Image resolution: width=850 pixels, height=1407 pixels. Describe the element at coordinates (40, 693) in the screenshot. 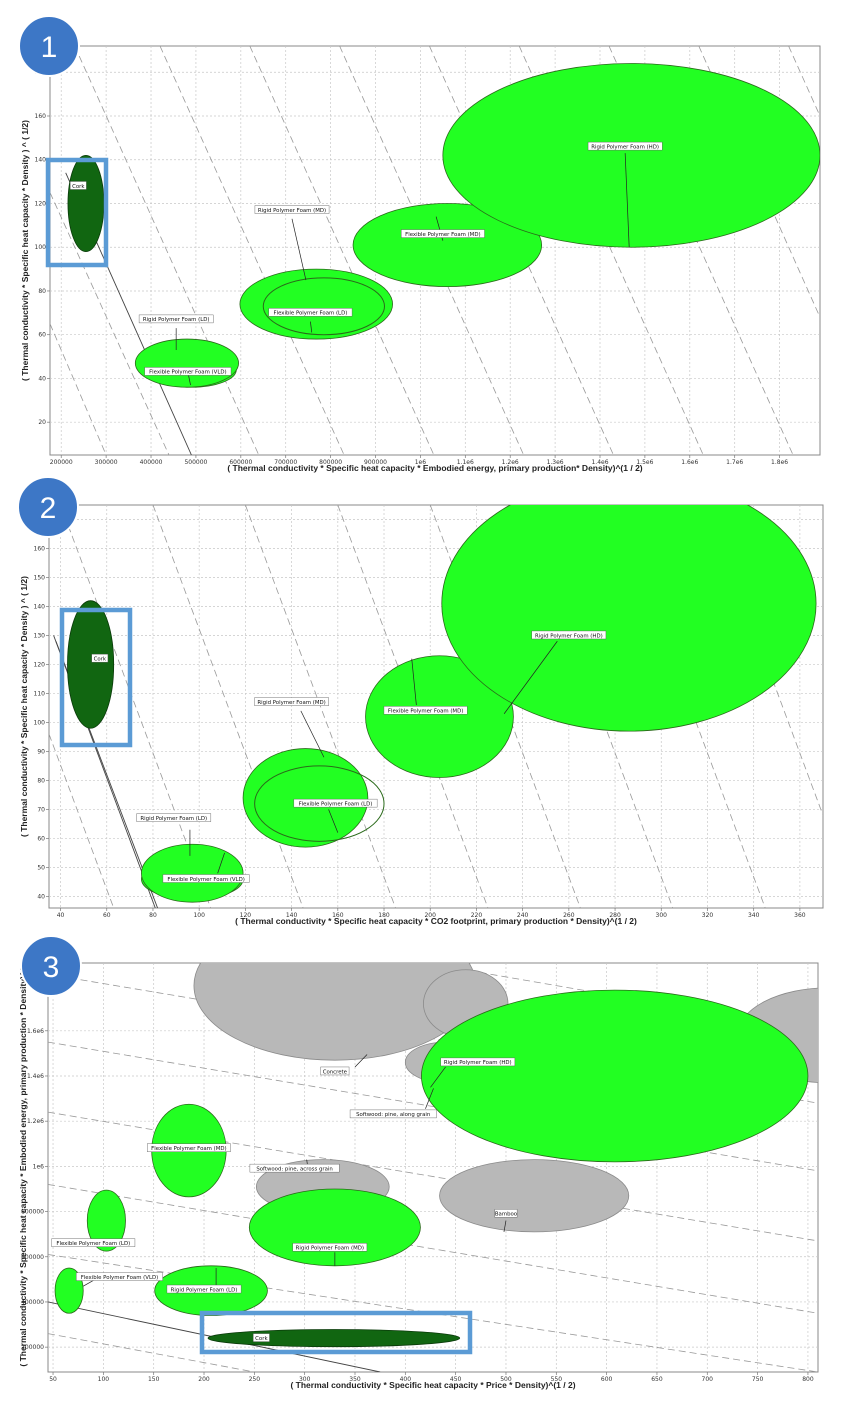

I see `y-tick-label: 110` at that location.